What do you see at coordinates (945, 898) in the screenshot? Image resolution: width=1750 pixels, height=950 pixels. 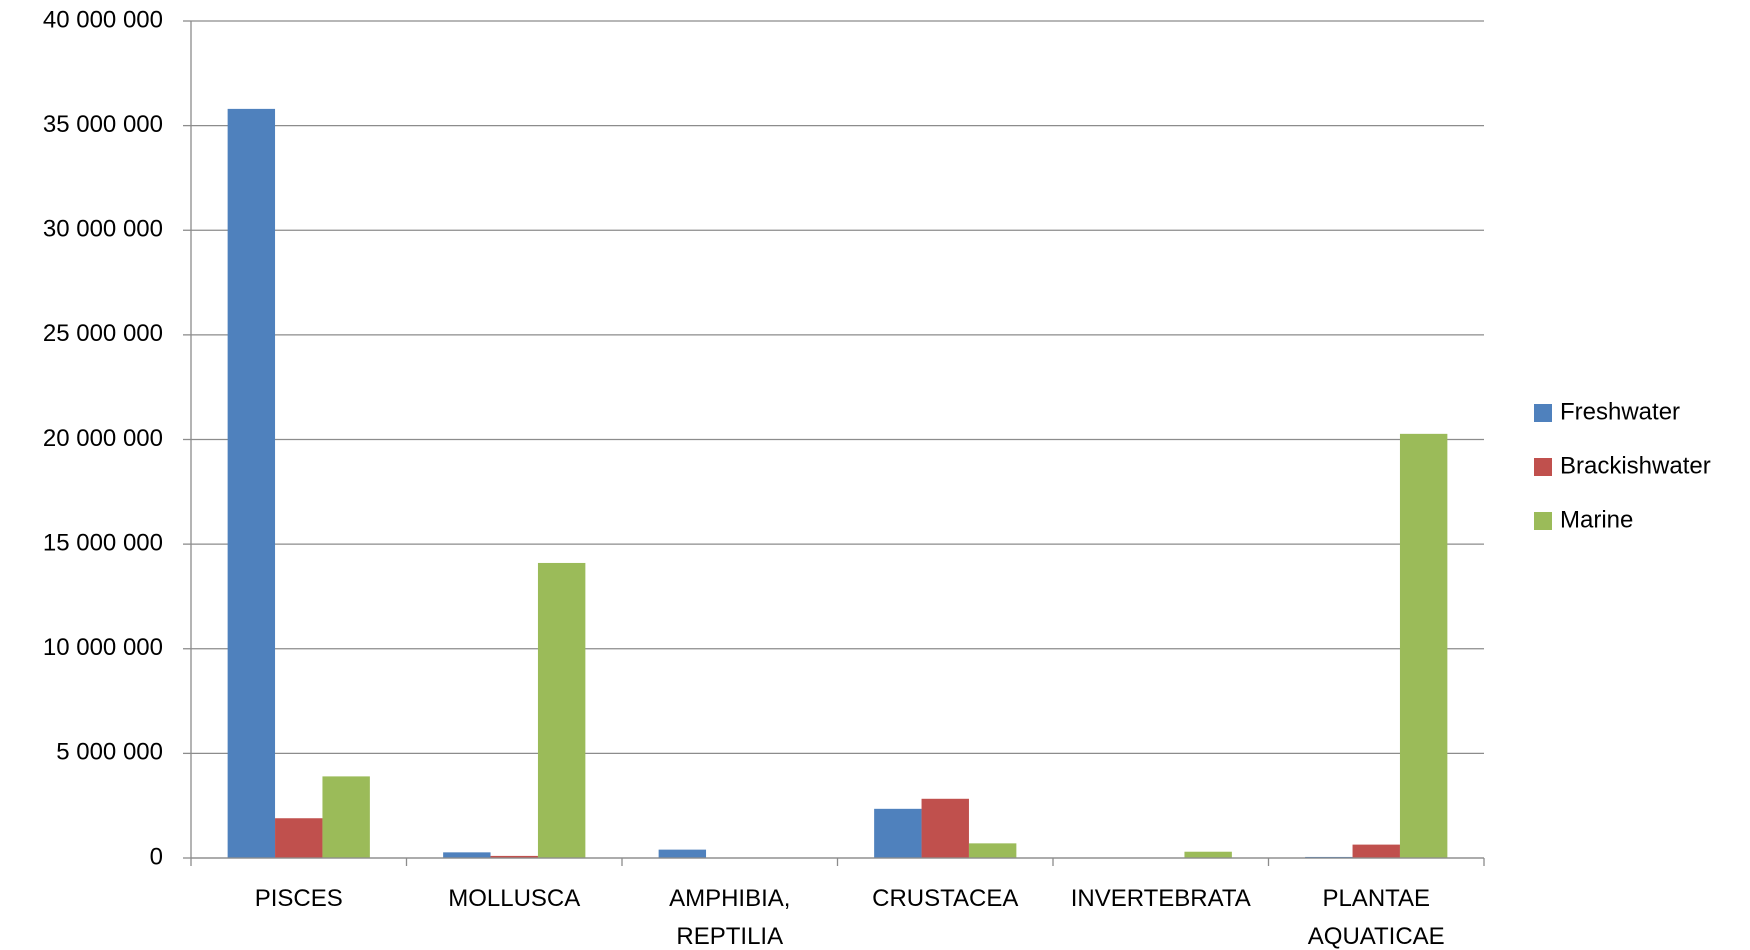 I see `x-tick-label: CRUSTACEA` at bounding box center [945, 898].